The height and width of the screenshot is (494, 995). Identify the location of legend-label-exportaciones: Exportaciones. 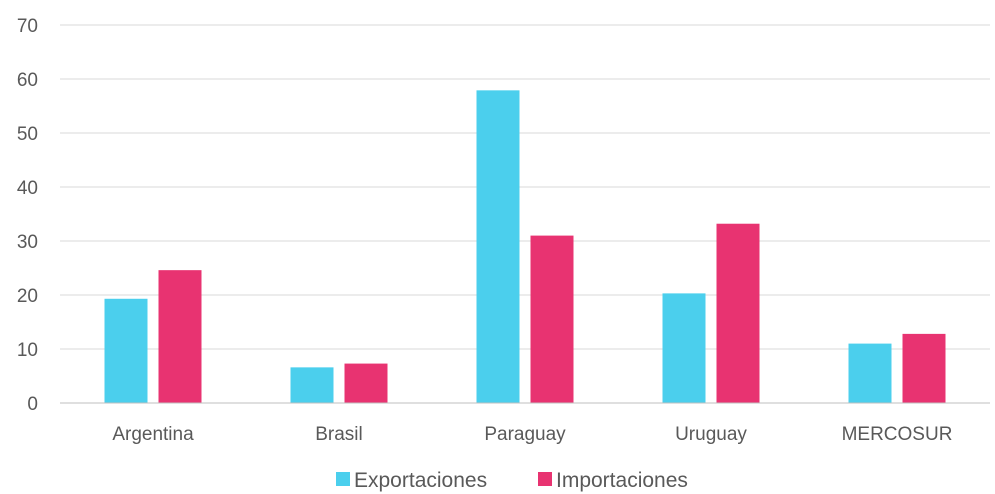
(420, 480).